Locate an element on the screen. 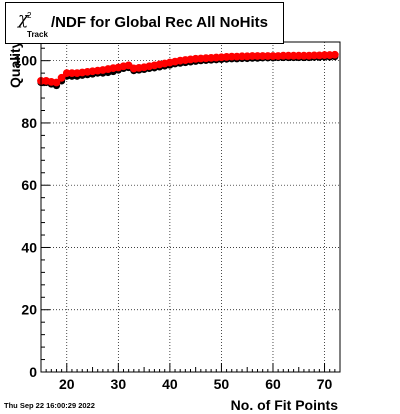 The image size is (400, 414). y-axis-label: Quality is located at coordinates (15, 64).